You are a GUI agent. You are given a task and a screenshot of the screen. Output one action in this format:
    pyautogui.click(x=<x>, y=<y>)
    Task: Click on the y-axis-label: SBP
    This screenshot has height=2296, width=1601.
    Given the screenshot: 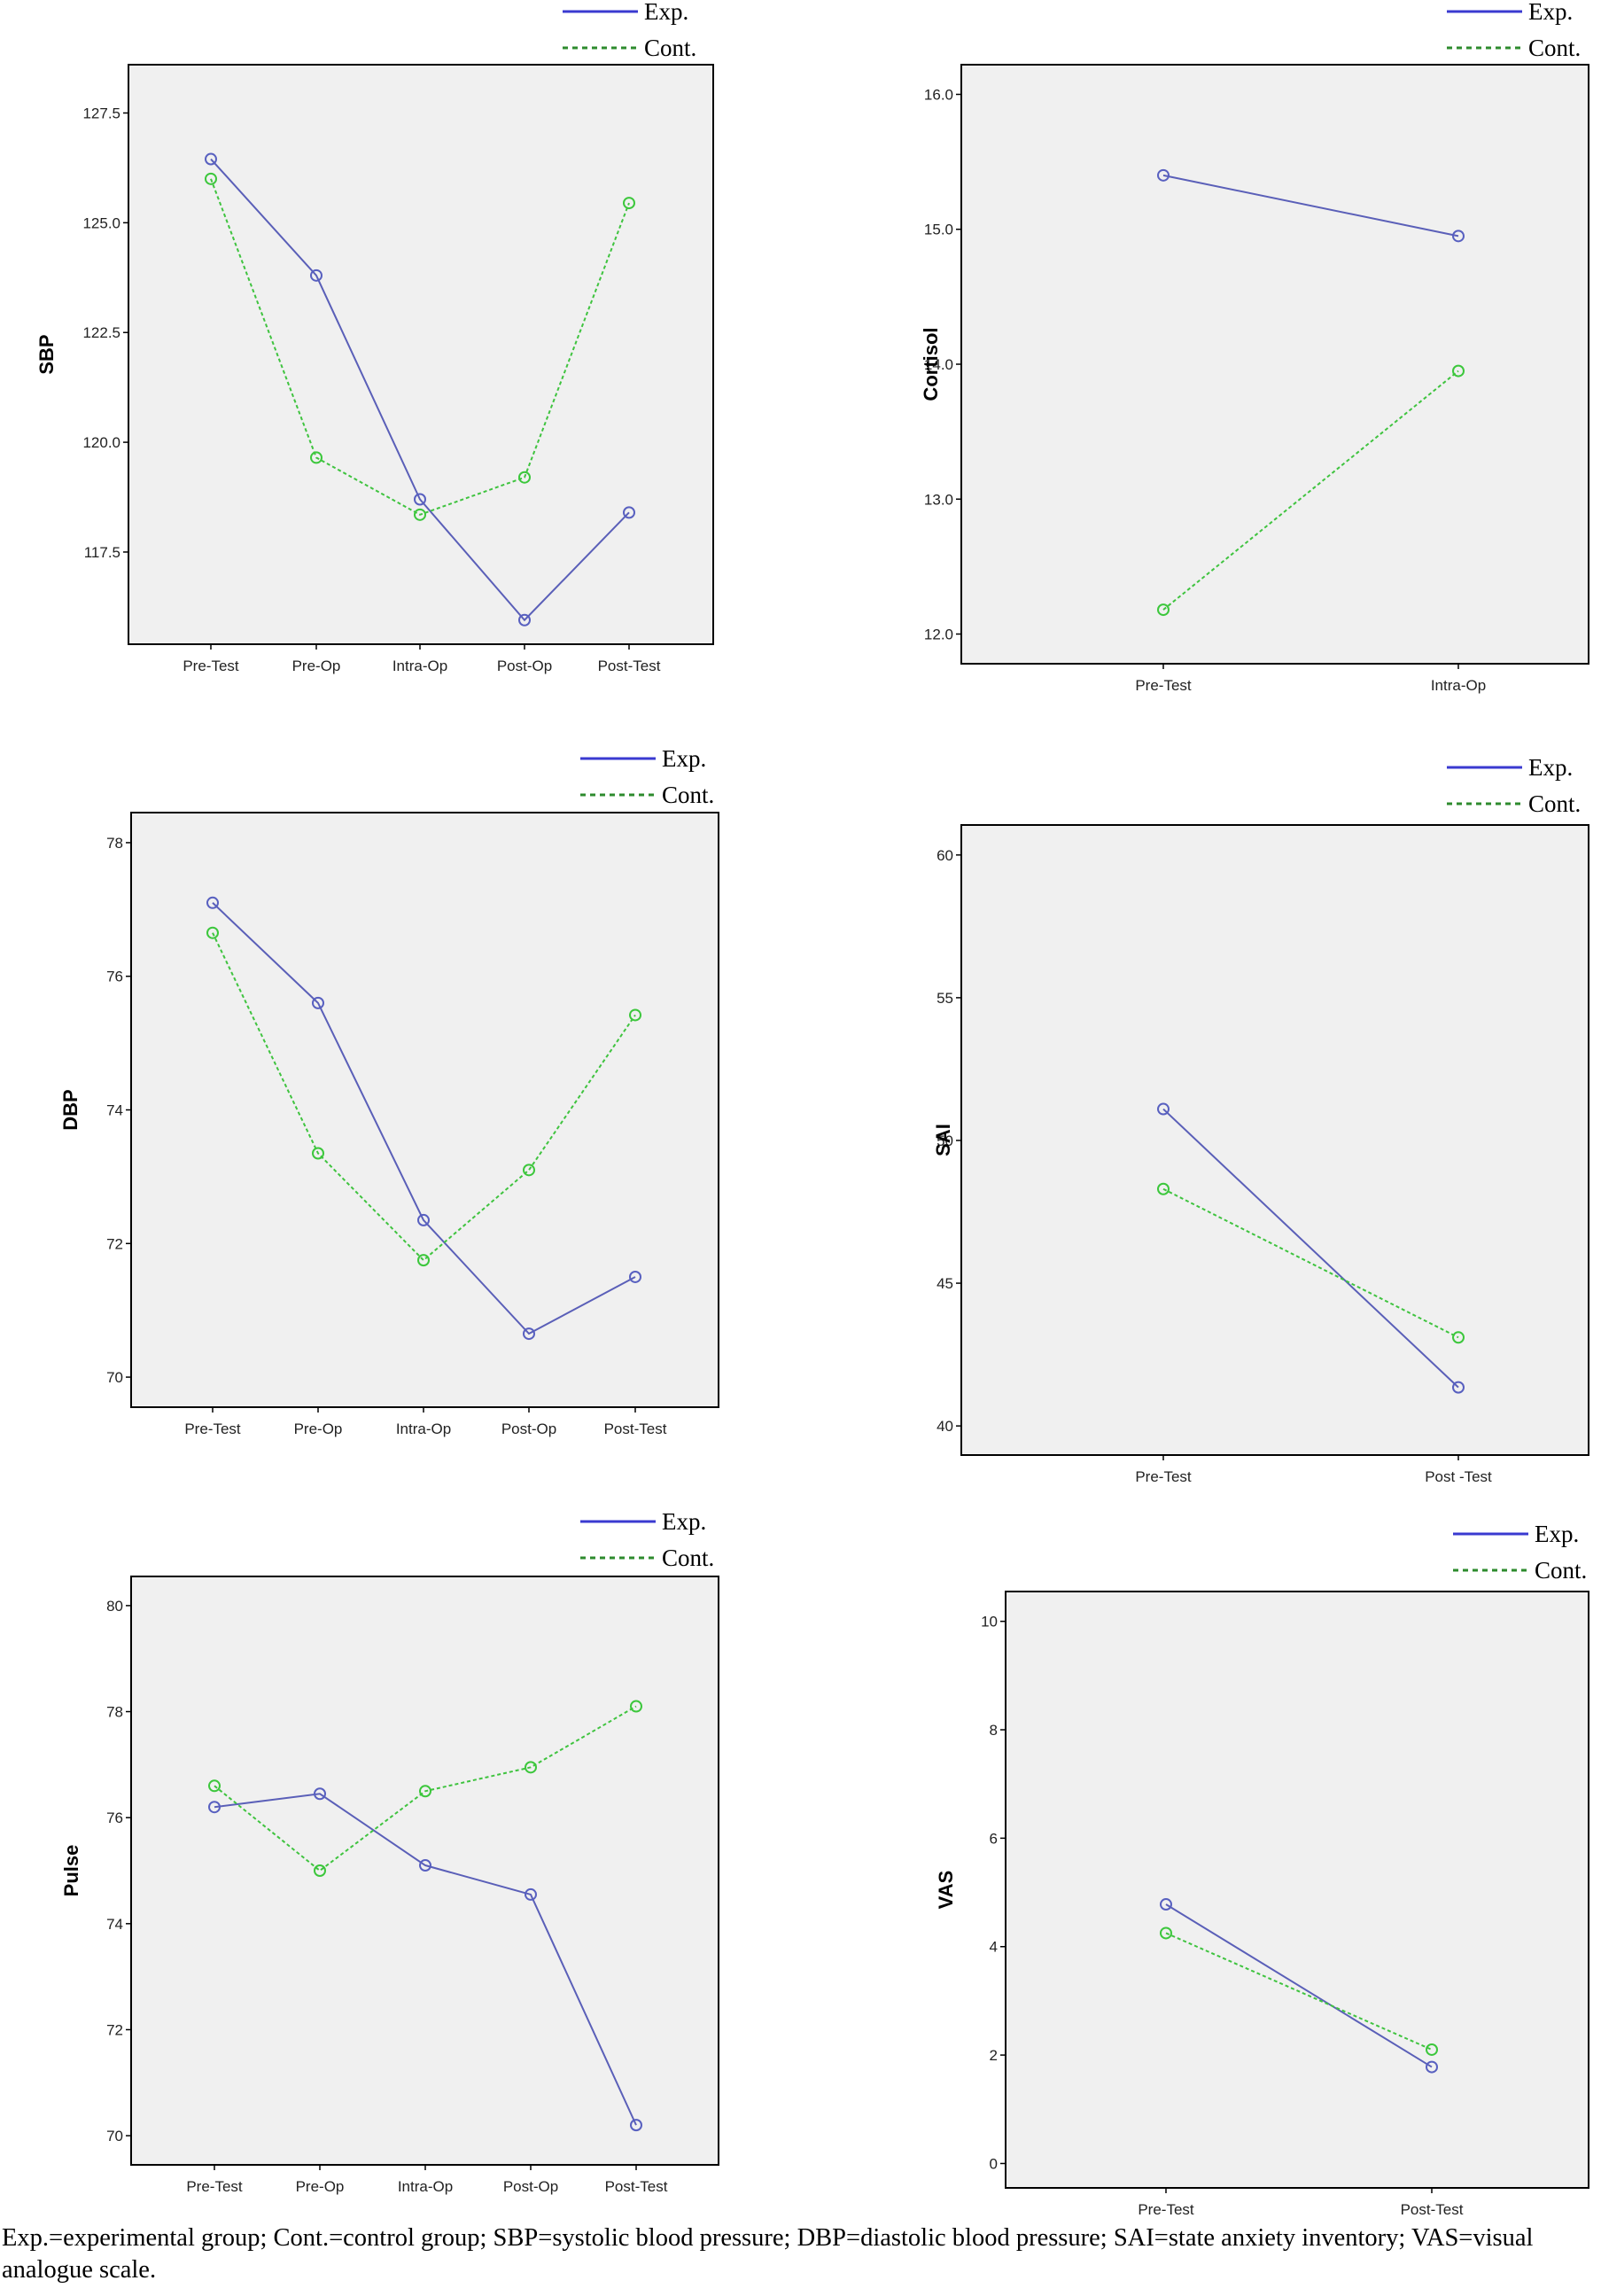 What is the action you would take?
    pyautogui.click(x=47, y=354)
    